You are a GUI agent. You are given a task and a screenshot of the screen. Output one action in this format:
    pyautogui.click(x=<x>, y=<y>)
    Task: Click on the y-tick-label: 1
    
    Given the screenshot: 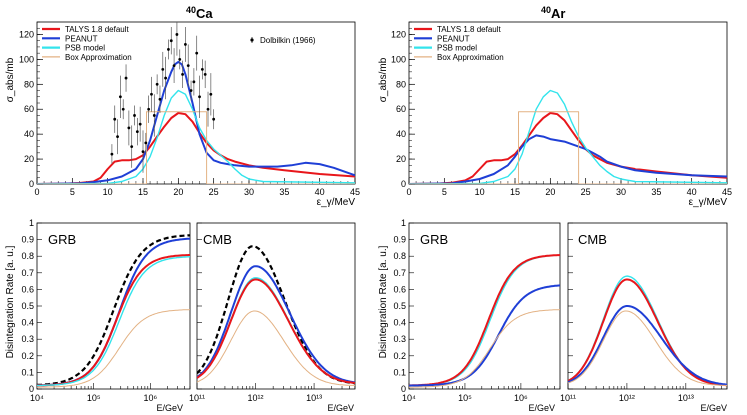 What is the action you would take?
    pyautogui.click(x=31, y=223)
    